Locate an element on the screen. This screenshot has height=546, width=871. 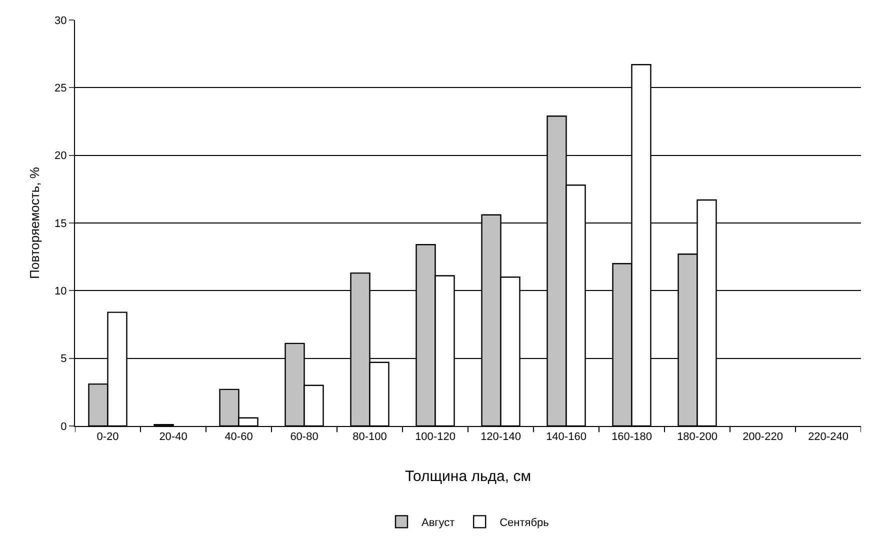
x-tick-label: 80-100 is located at coordinates (369, 437).